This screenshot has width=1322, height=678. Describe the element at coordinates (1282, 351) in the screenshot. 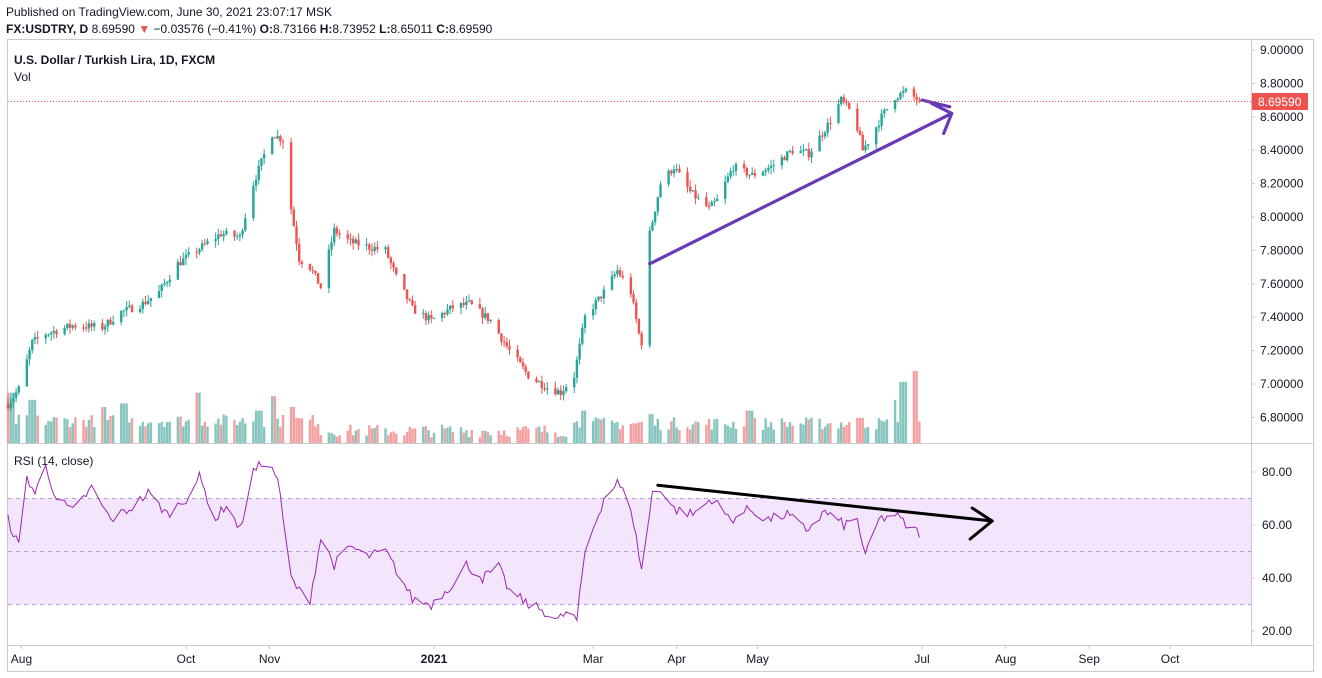

I see `price-tick-label: 7.20000` at that location.